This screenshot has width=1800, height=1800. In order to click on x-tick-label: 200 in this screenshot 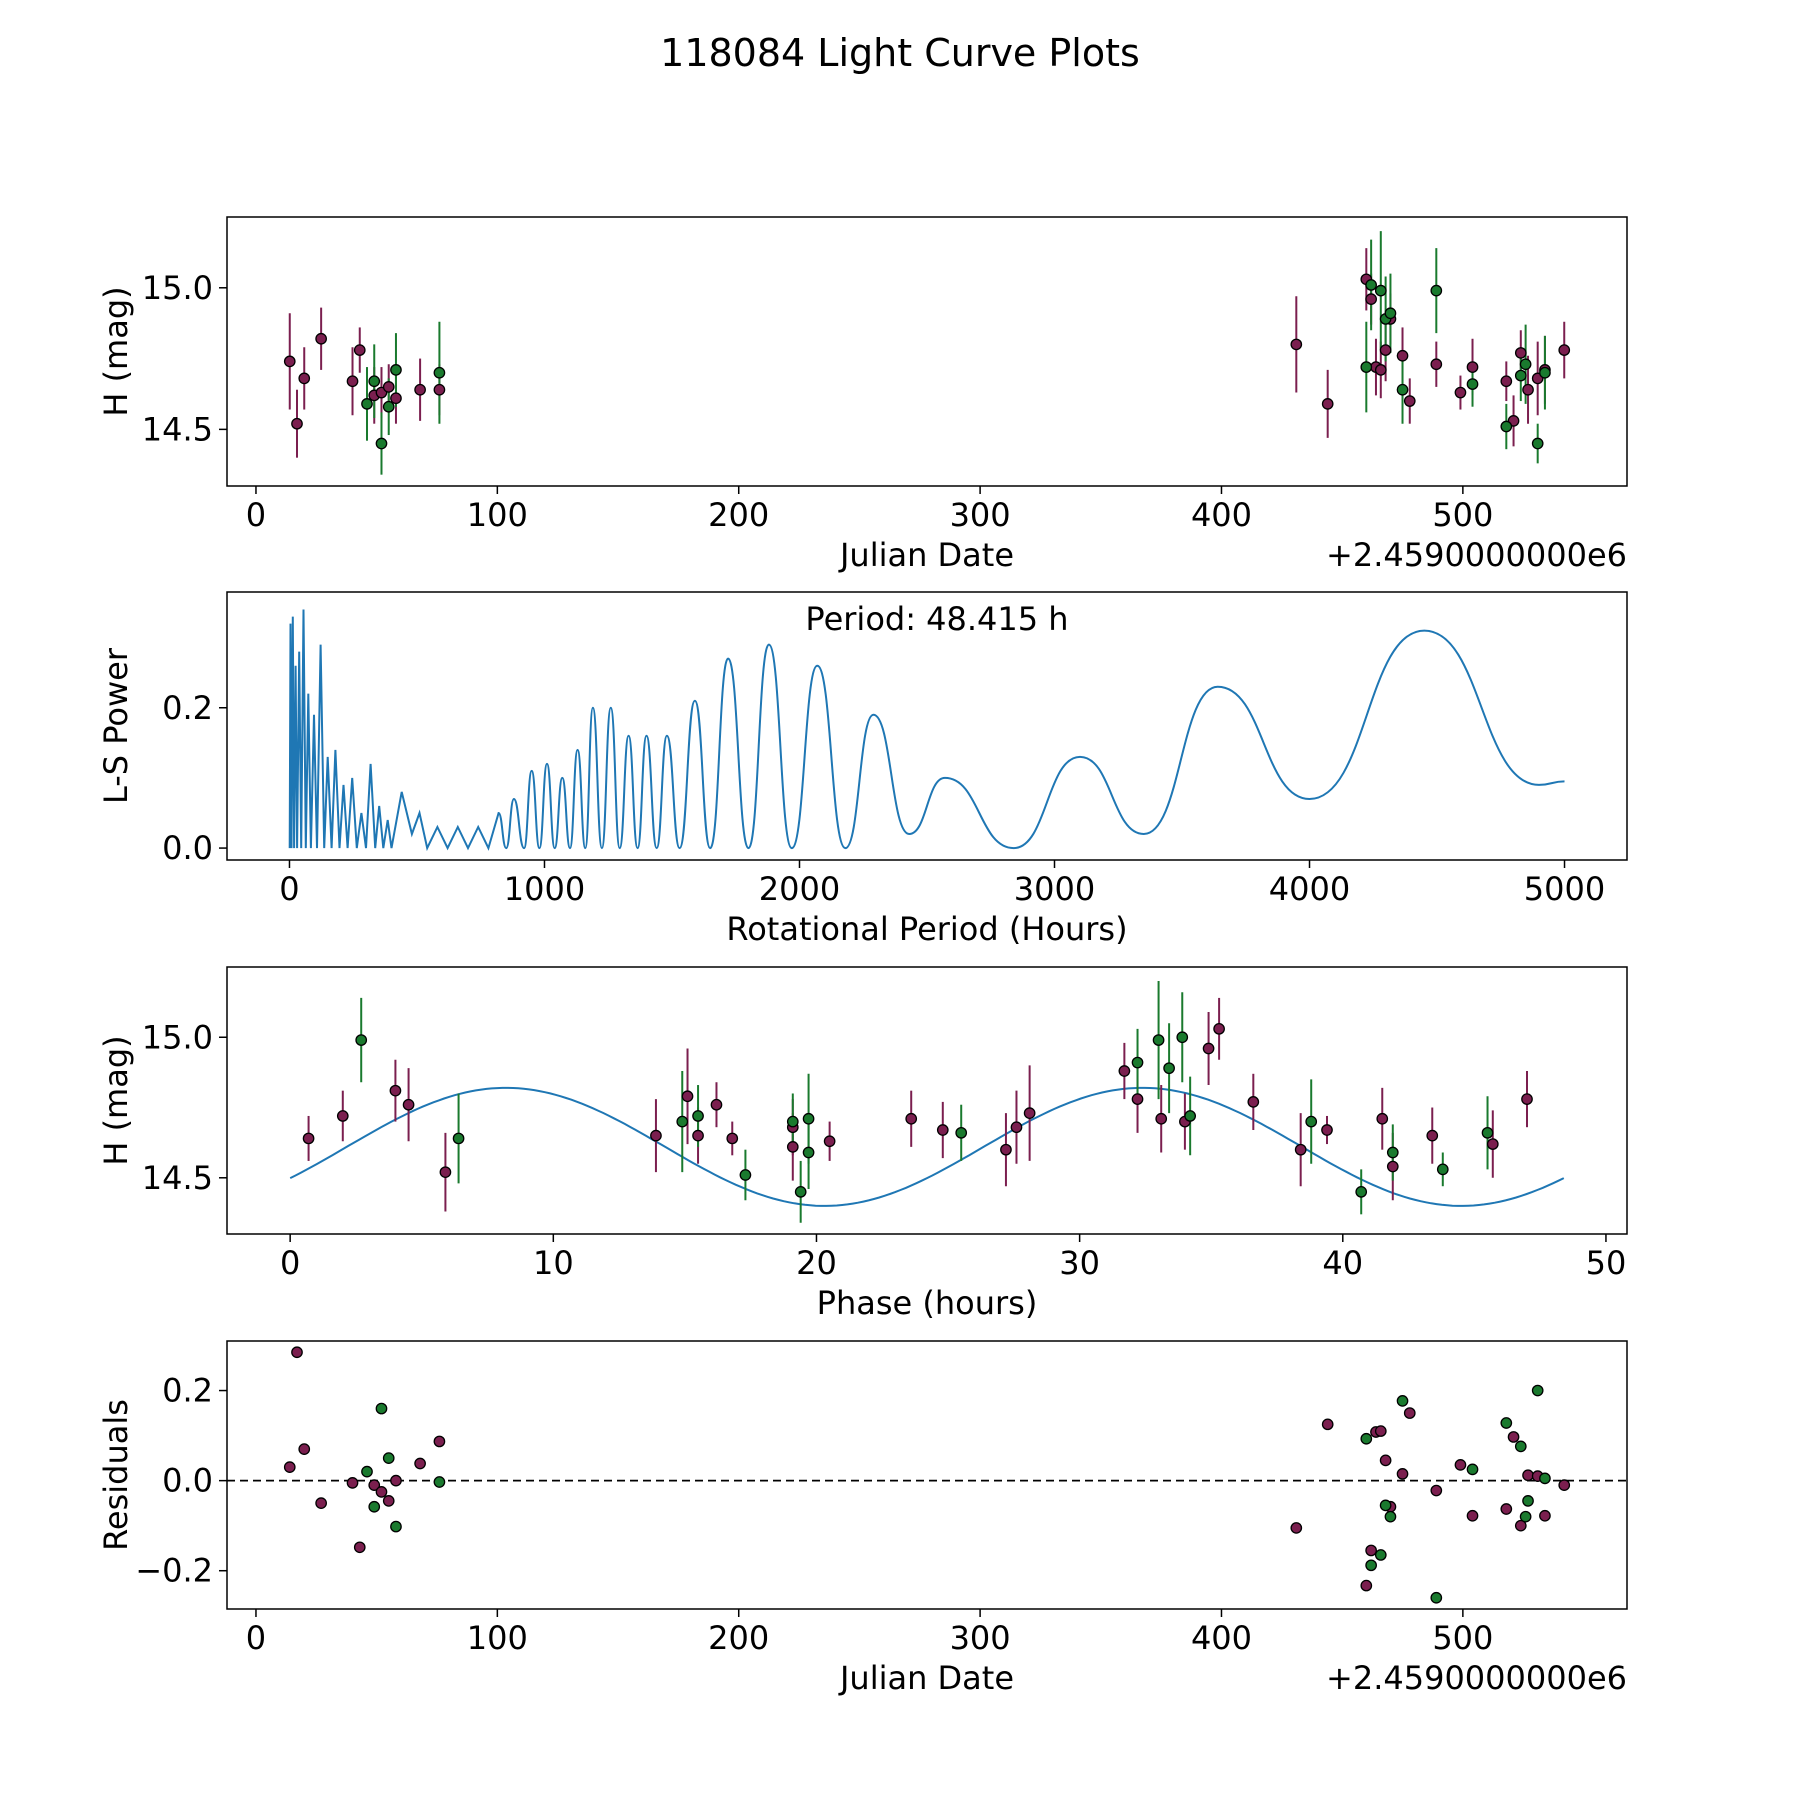, I will do `click(738, 1638)`.